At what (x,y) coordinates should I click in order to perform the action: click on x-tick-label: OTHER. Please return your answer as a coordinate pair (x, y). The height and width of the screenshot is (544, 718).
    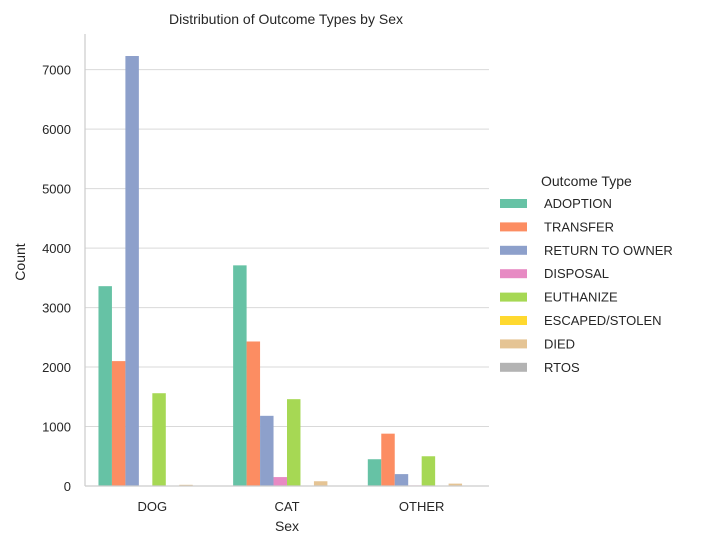
    Looking at the image, I should click on (422, 506).